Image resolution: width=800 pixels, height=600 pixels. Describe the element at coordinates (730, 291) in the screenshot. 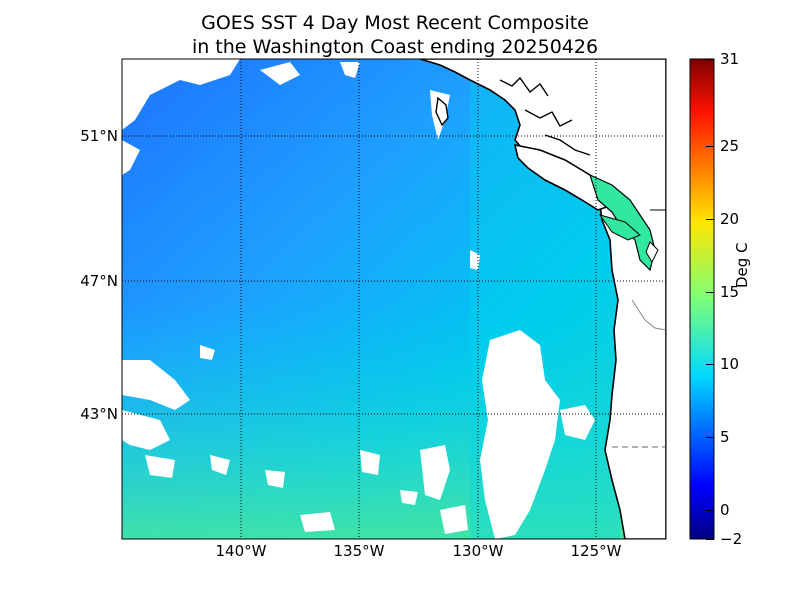

I see `colorbar-tick-label: 15` at that location.